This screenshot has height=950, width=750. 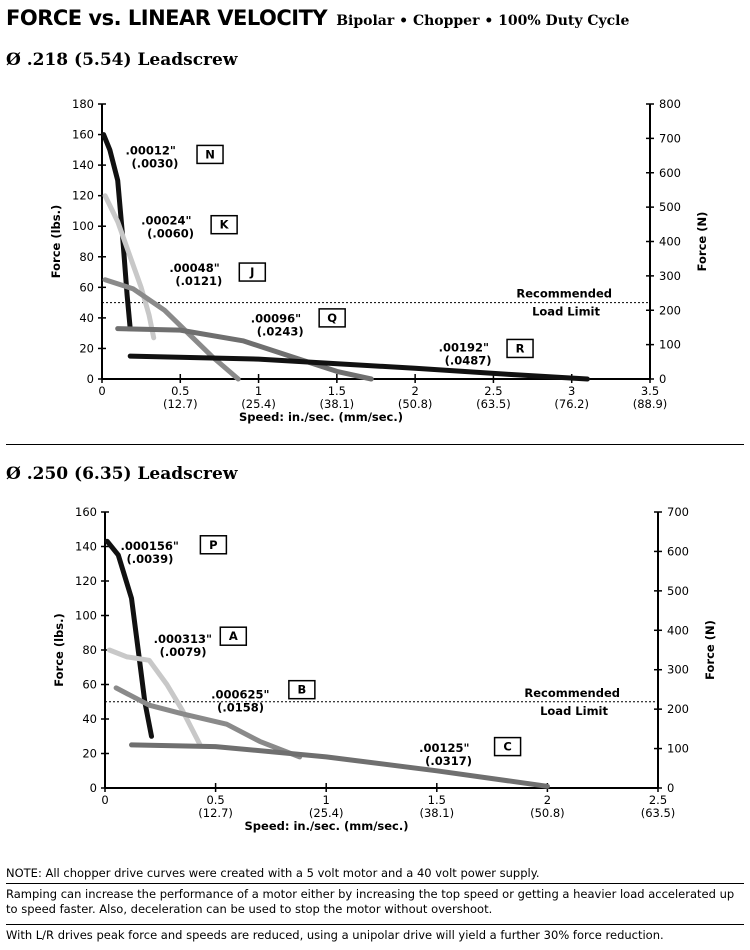 I want to click on pitch-label-Q: .00096", so click(x=276, y=318).